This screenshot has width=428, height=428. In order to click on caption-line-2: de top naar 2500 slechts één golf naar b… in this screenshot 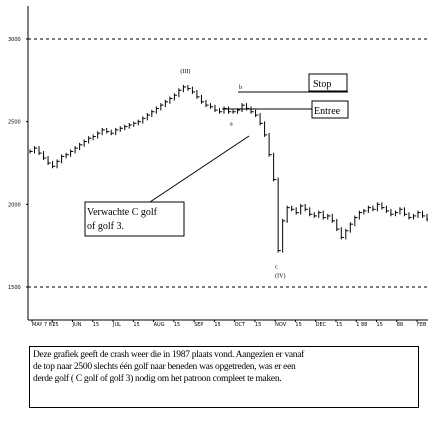, I will do `click(164, 367)`.